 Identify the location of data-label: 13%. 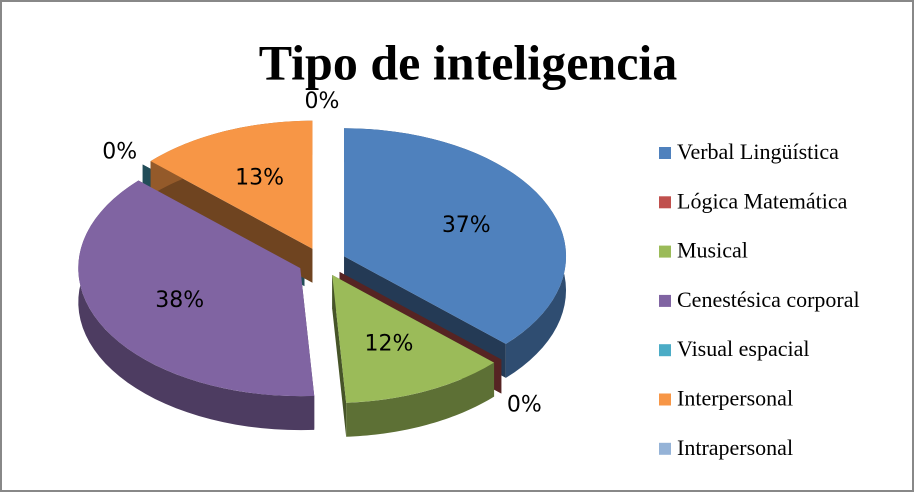
(259, 177).